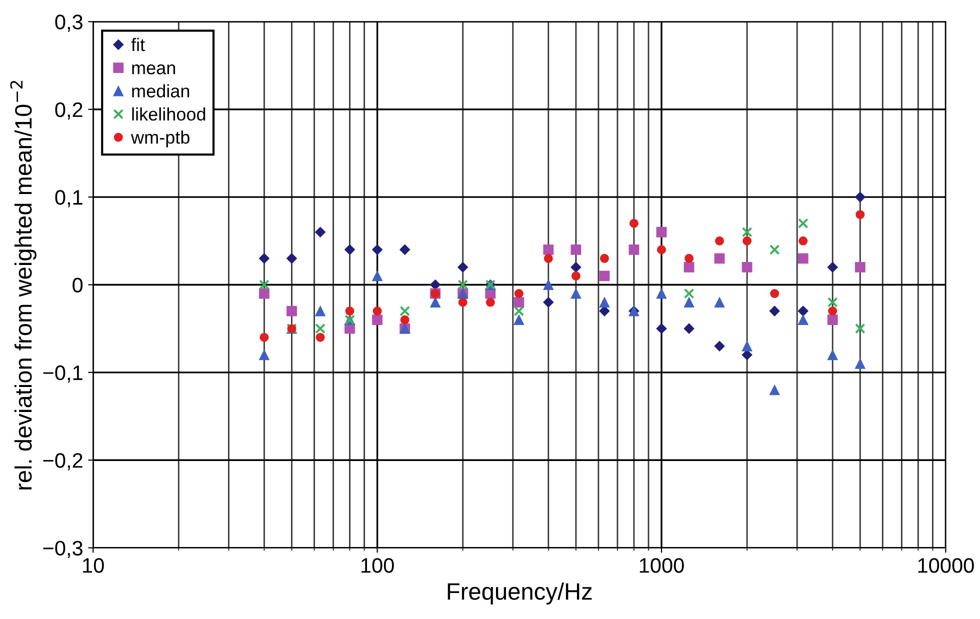 The width and height of the screenshot is (980, 619). Describe the element at coordinates (138, 45) in the screenshot. I see `legend-label: fit` at that location.